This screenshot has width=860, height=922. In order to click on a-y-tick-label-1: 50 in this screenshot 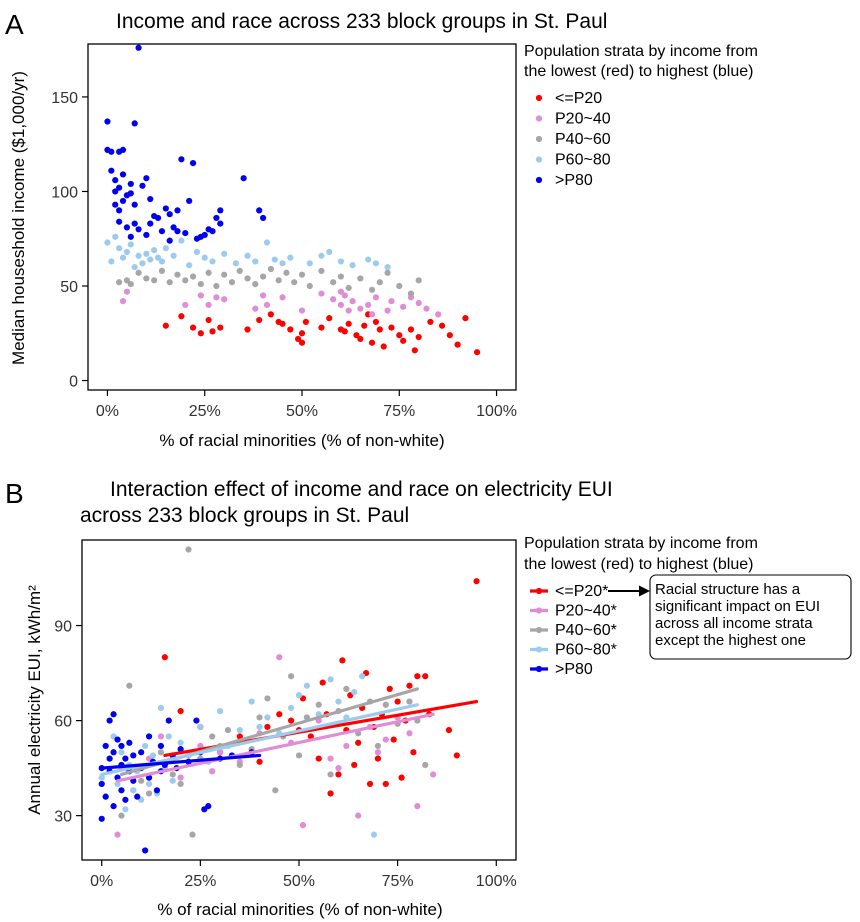, I will do `click(69, 287)`.